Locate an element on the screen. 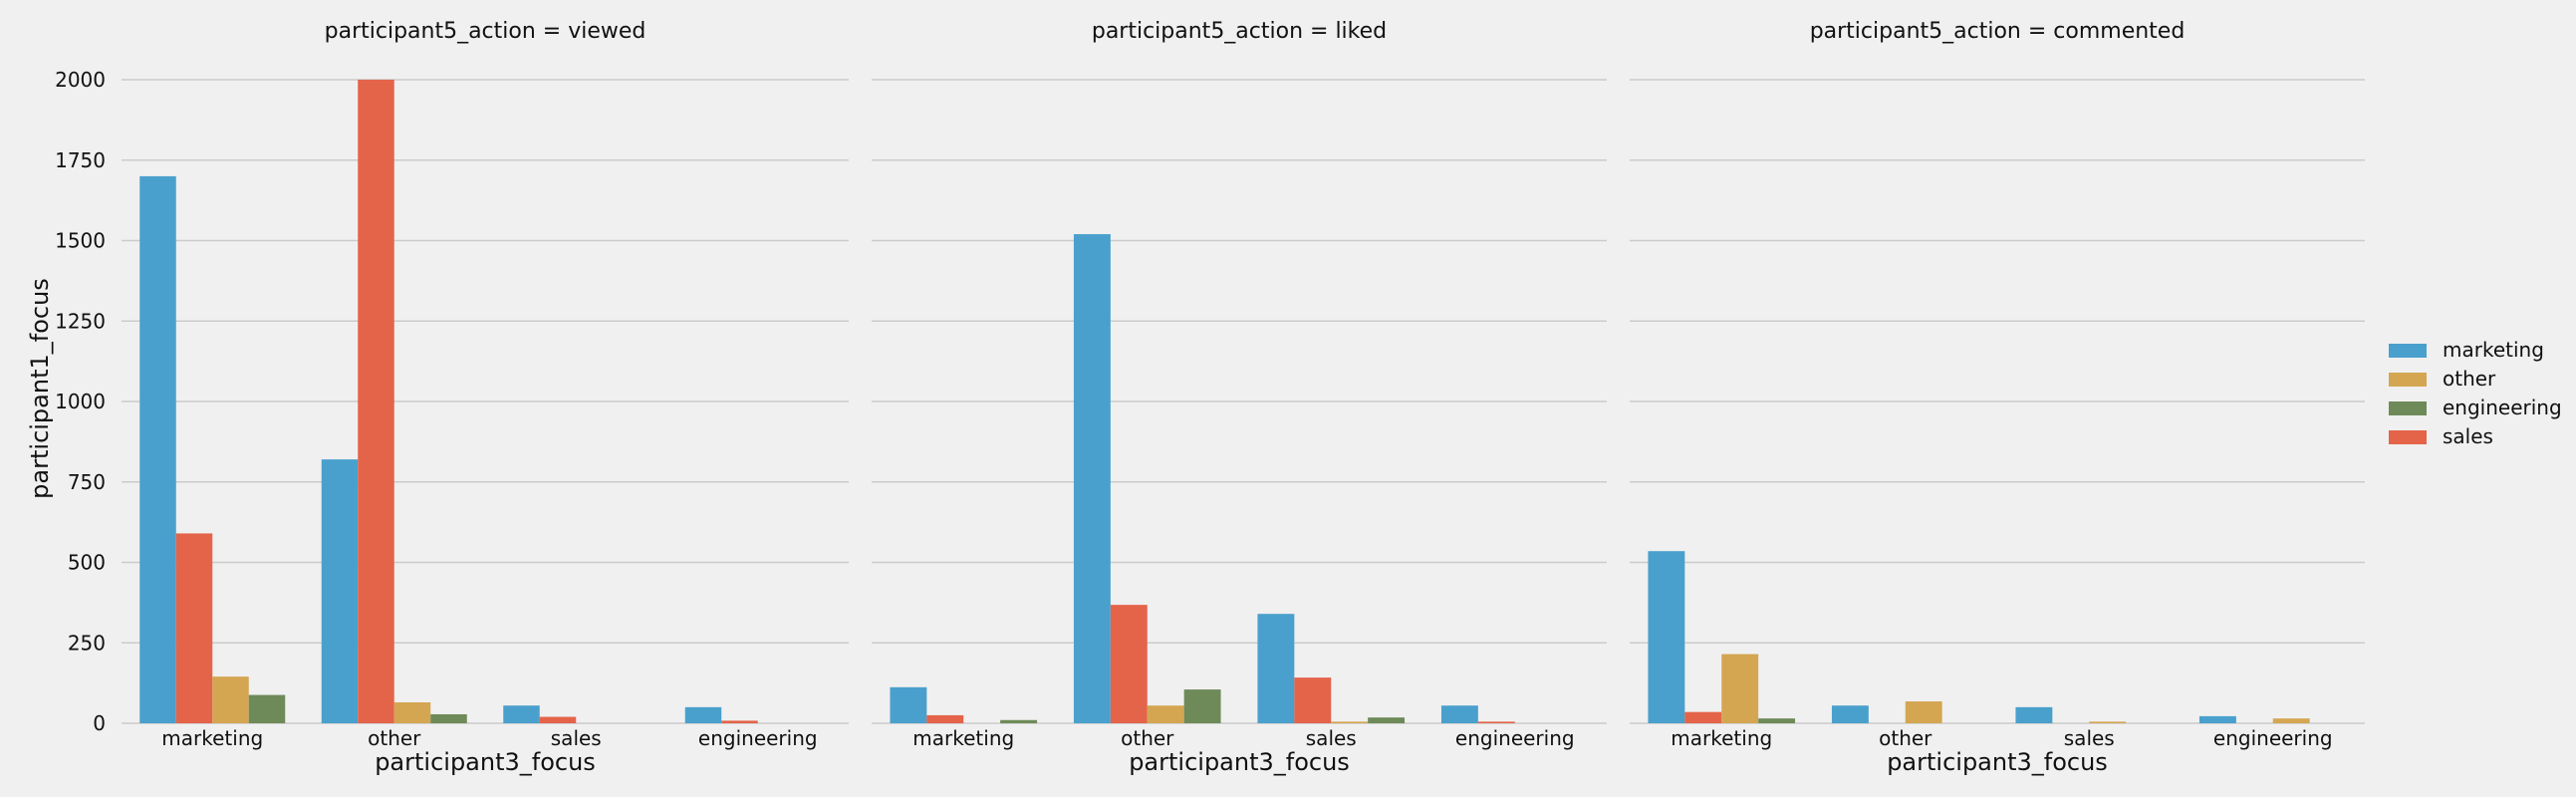 Image resolution: width=2576 pixels, height=797 pixels. y-tick-label: 250 is located at coordinates (87, 643).